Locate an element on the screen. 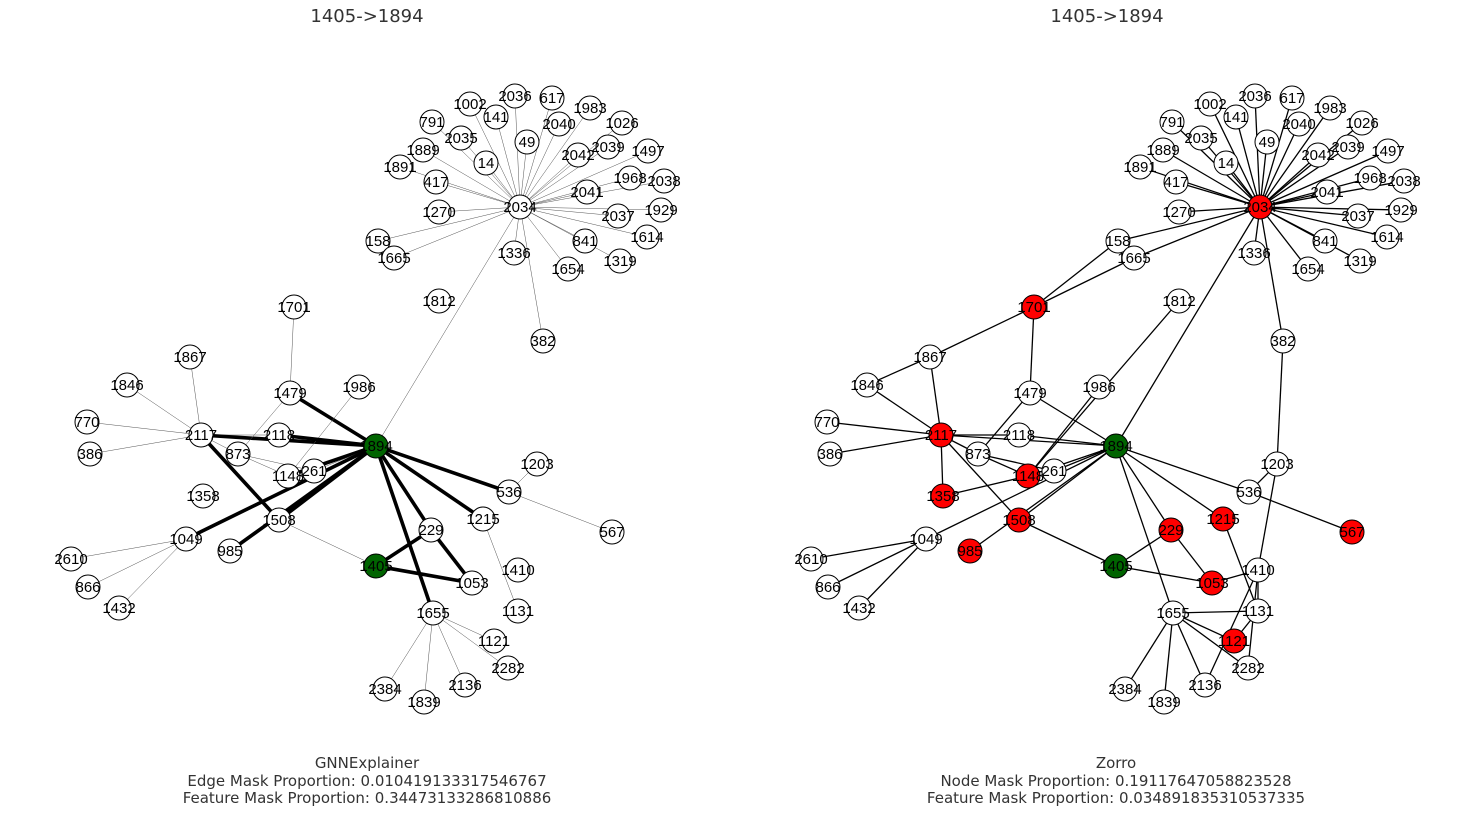 This screenshot has height=817, width=1476. node-label-1053: 1053 is located at coordinates (1211, 583).